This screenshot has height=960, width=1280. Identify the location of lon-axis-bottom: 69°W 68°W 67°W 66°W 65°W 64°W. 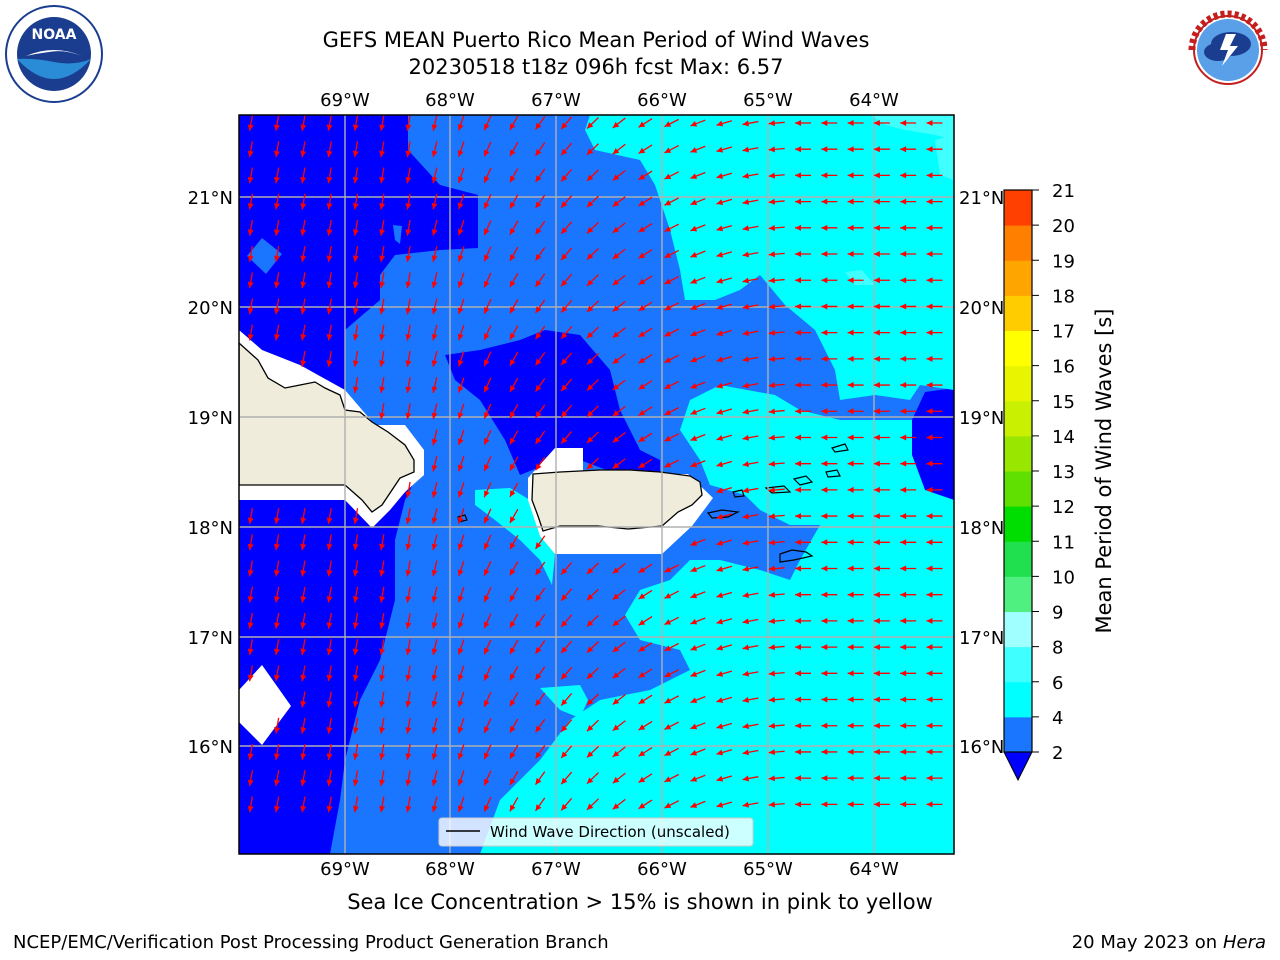
(609, 869).